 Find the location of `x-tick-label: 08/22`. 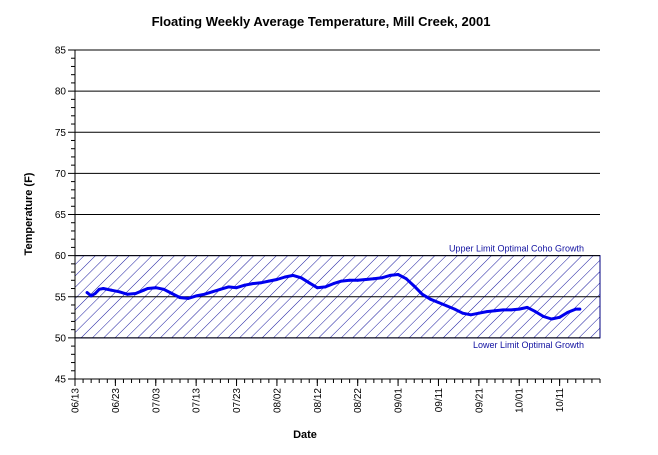

x-tick-label: 08/22 is located at coordinates (358, 400).